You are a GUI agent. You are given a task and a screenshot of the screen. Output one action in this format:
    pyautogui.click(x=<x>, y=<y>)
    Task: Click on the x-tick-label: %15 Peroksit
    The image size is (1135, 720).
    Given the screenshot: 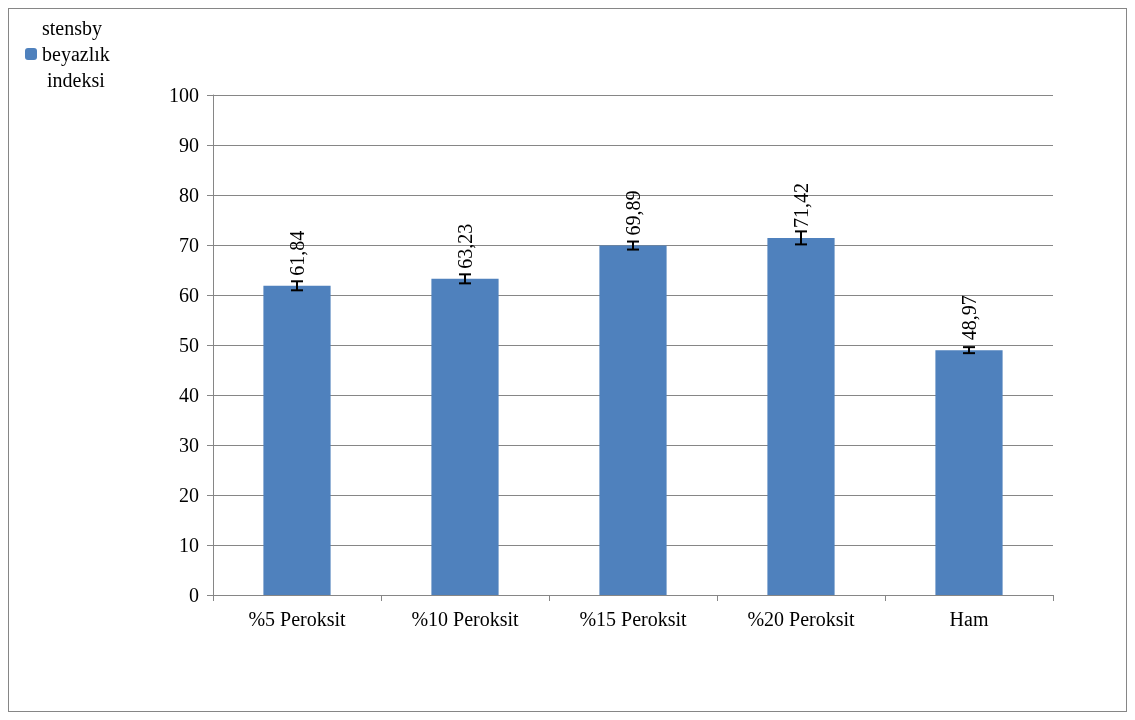 What is the action you would take?
    pyautogui.click(x=633, y=619)
    